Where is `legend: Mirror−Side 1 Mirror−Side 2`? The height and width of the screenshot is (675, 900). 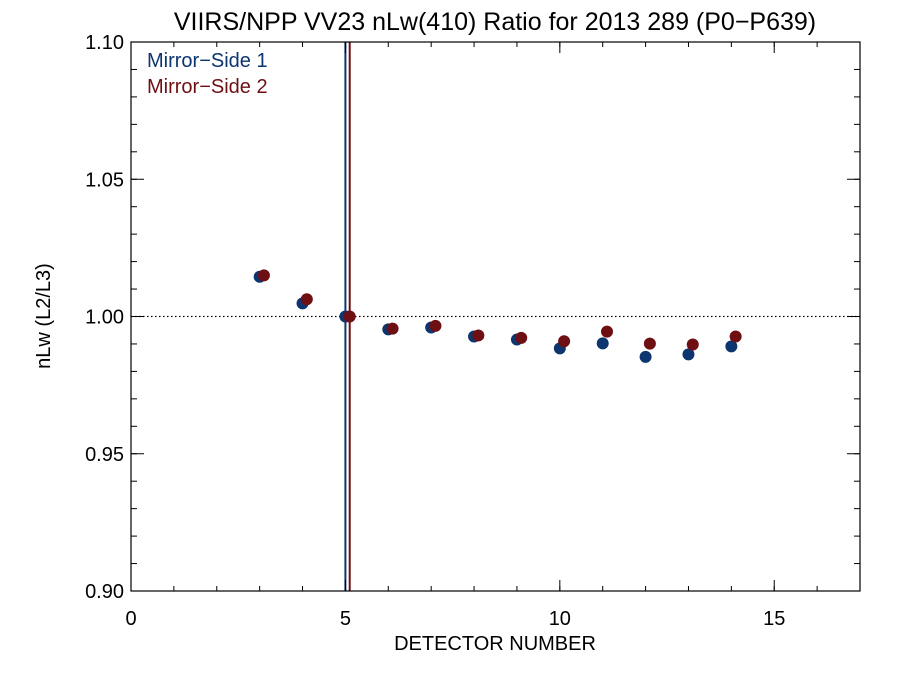 legend: Mirror−Side 1 Mirror−Side 2 is located at coordinates (207, 74).